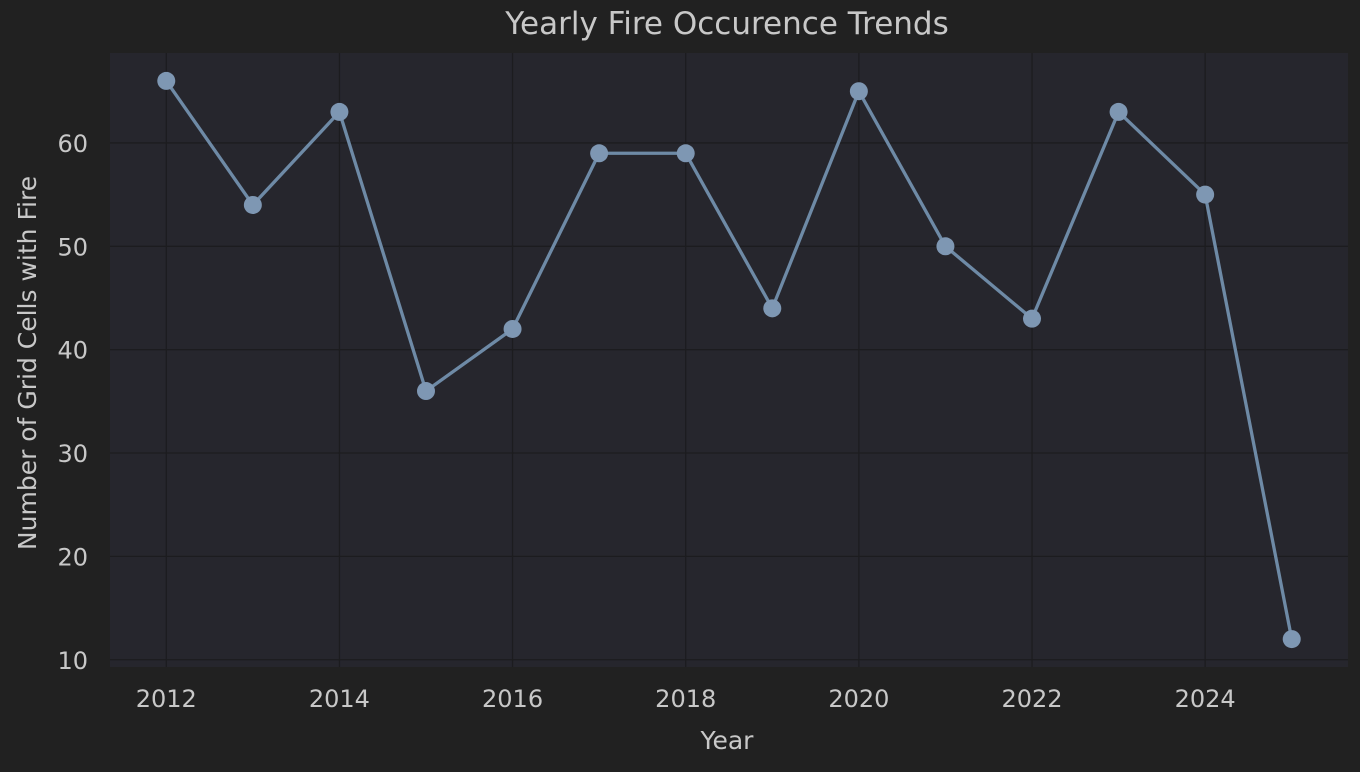 This screenshot has width=1360, height=772. Describe the element at coordinates (685, 699) in the screenshot. I see `x-tick-label: 2018` at that location.